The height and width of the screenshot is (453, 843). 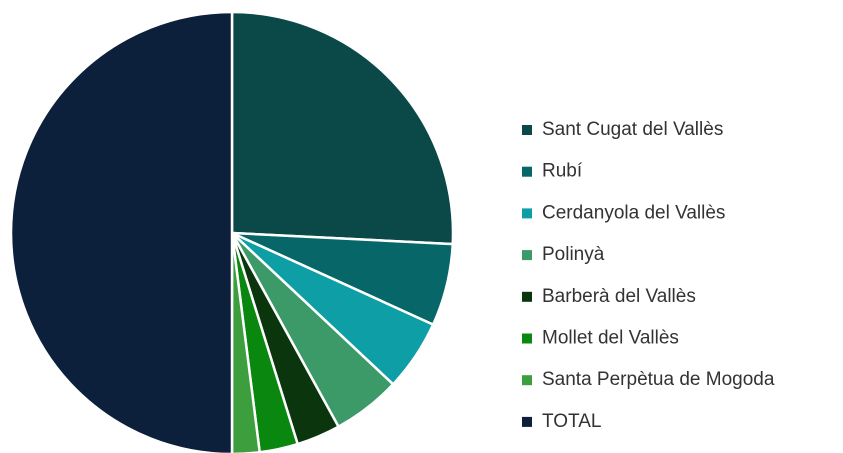 What do you see at coordinates (632, 129) in the screenshot?
I see `legend-label: Sant Cugat del Vallès` at bounding box center [632, 129].